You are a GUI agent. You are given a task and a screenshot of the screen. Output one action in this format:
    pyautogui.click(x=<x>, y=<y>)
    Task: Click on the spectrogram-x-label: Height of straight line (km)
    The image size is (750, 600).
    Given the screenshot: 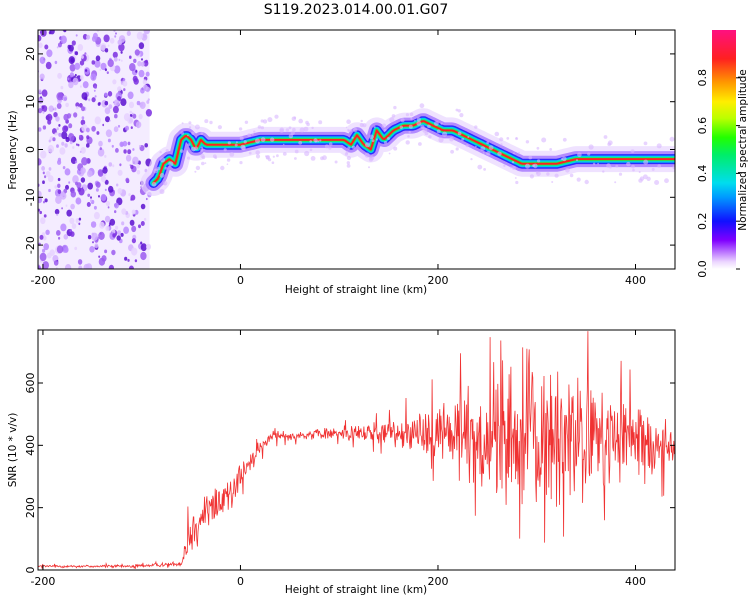 What is the action you would take?
    pyautogui.click(x=356, y=290)
    